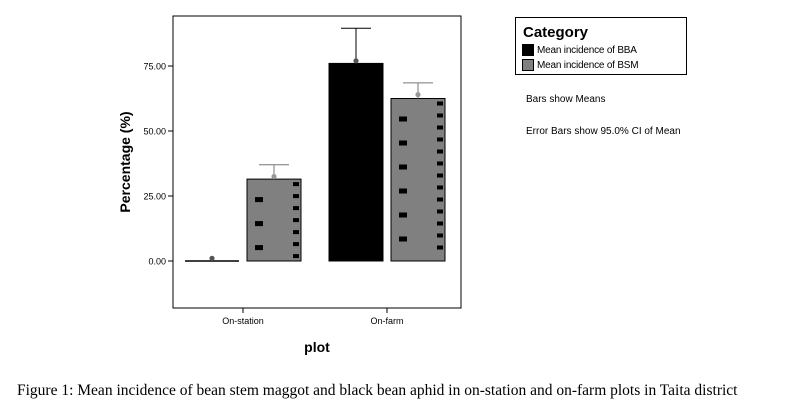 This screenshot has width=812, height=415. I want to click on note-error-bars: Error Bars show 95.0% CI of Mean, so click(603, 131).